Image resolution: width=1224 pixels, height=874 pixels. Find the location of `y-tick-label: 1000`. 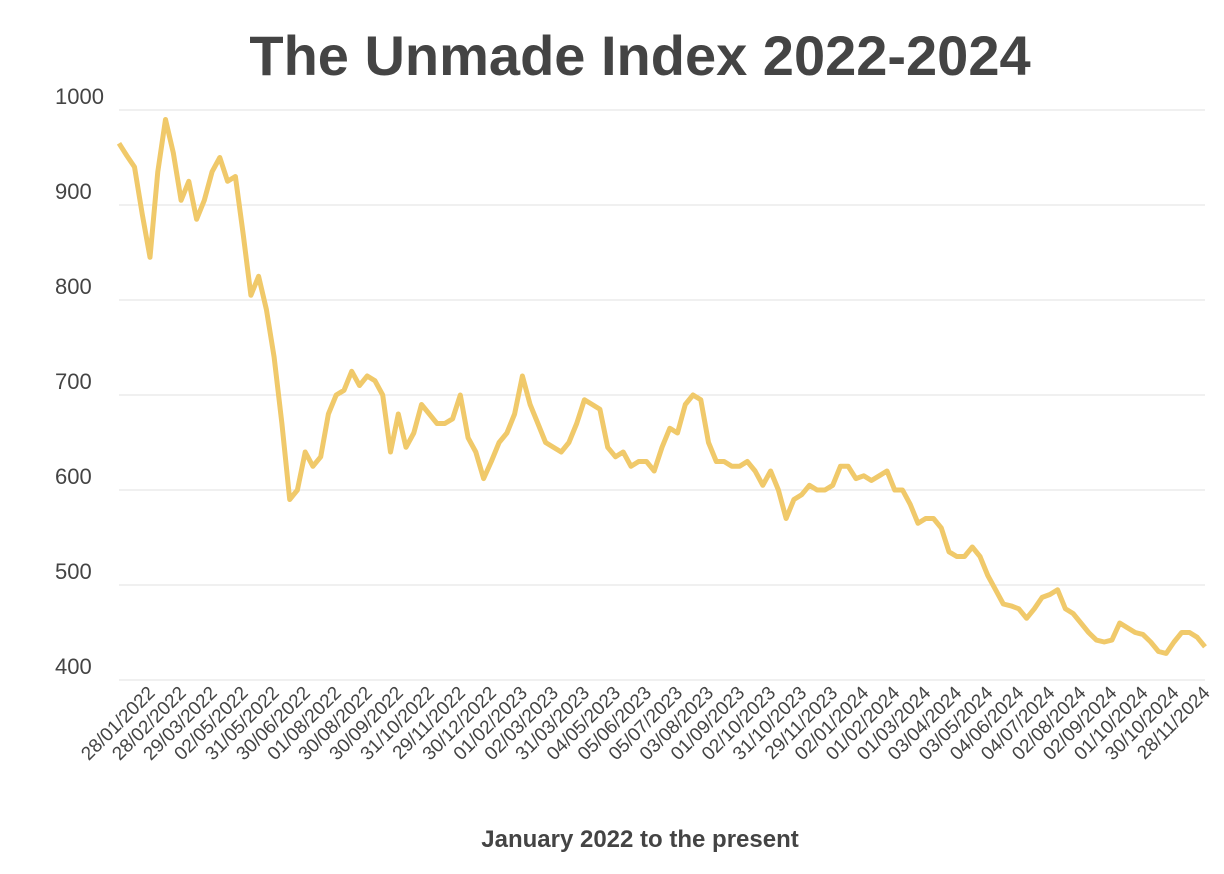

y-tick-label: 1000 is located at coordinates (79, 96).